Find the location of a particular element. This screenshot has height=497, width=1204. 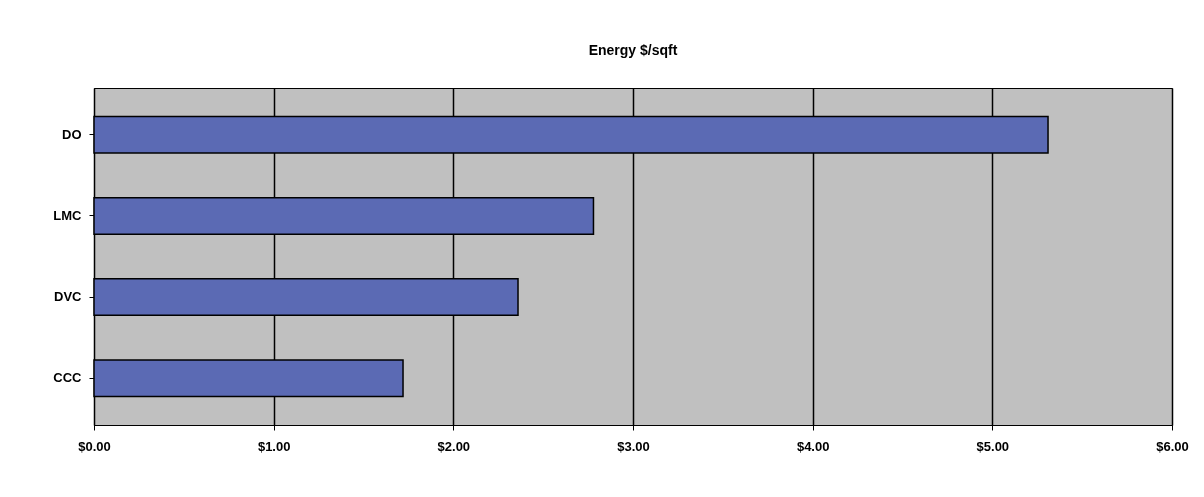

y-tick-label: DO is located at coordinates (72, 134).